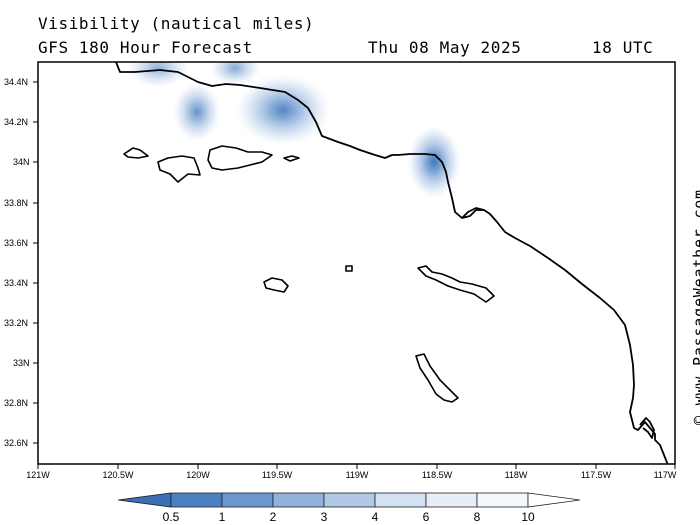  What do you see at coordinates (445, 47) in the screenshot?
I see `forecast-date: Thu 08 May 2025` at bounding box center [445, 47].